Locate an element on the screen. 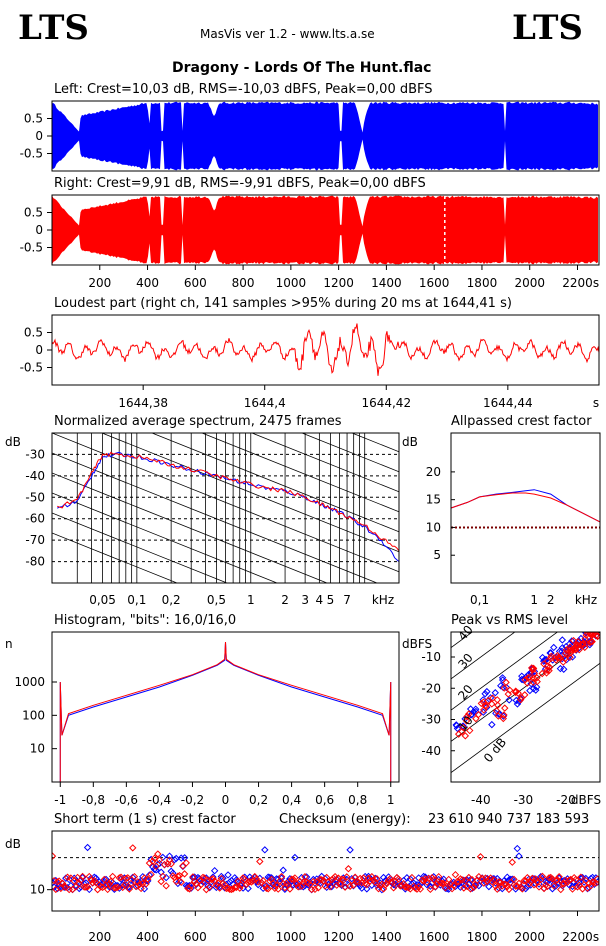  peak-rms-ytick-label: -10 is located at coordinates (431, 657).